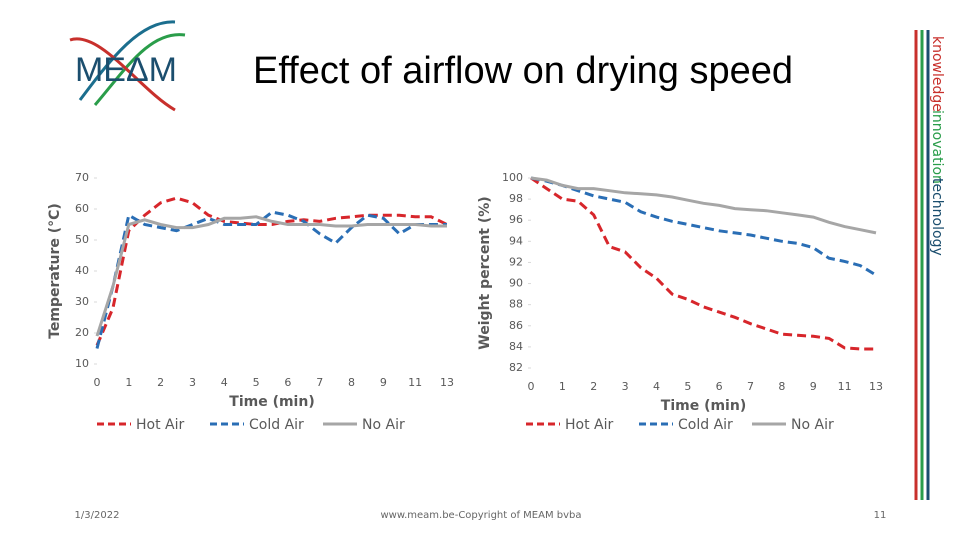 This screenshot has height=540, width=960. I want to click on y-tick-label: 96, so click(516, 219).